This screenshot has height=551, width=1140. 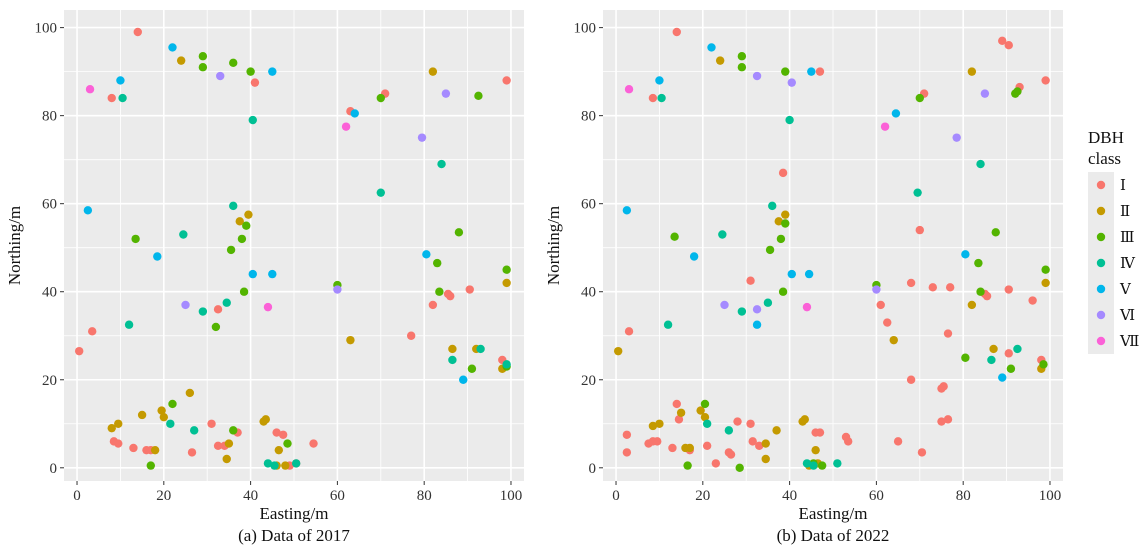 I want to click on y-tick-label: 100, so click(x=585, y=29).